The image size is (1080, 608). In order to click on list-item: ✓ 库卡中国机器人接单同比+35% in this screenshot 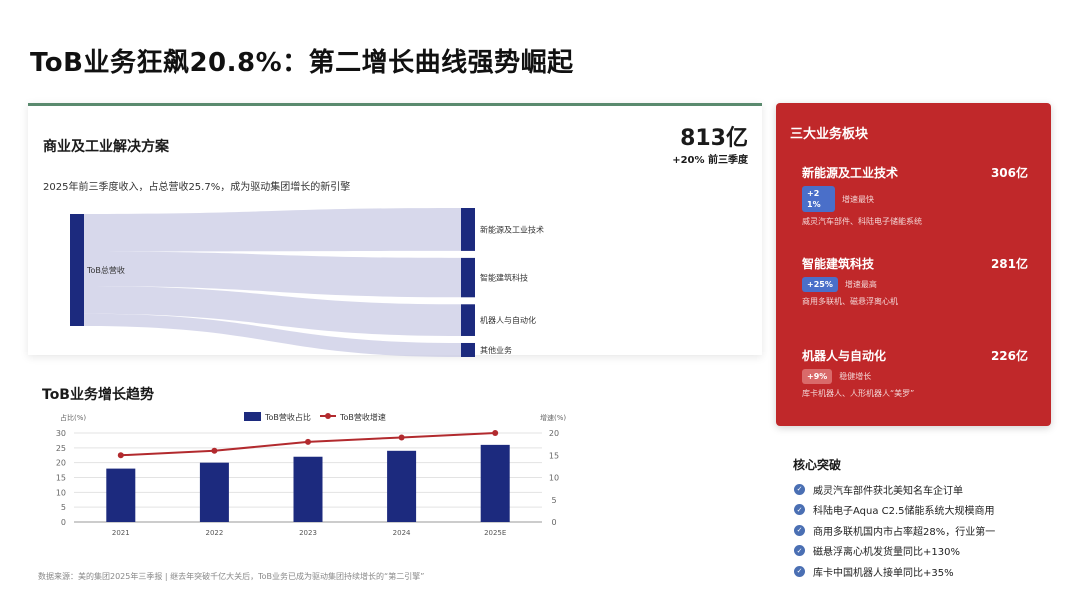, I will do `click(894, 571)`.